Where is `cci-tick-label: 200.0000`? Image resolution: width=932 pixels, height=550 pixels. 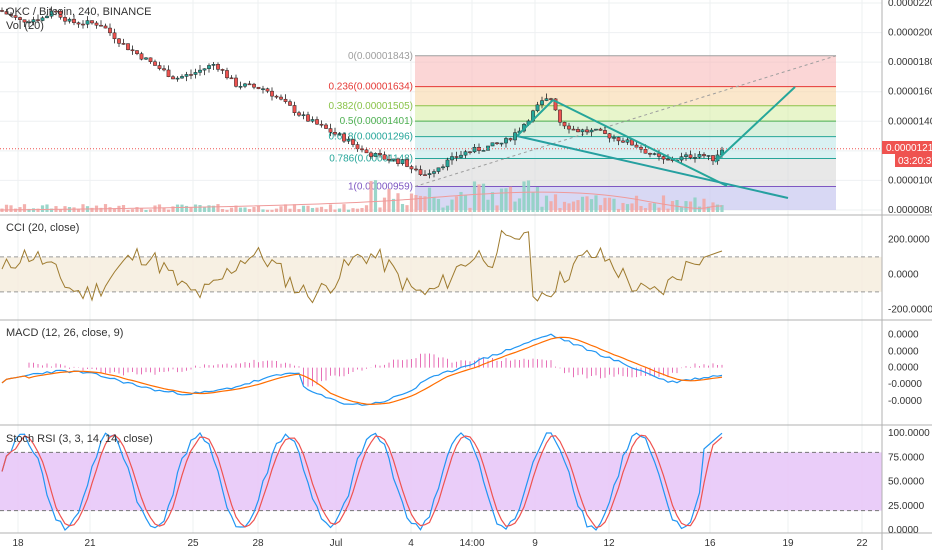 cci-tick-label: 200.0000 is located at coordinates (909, 239).